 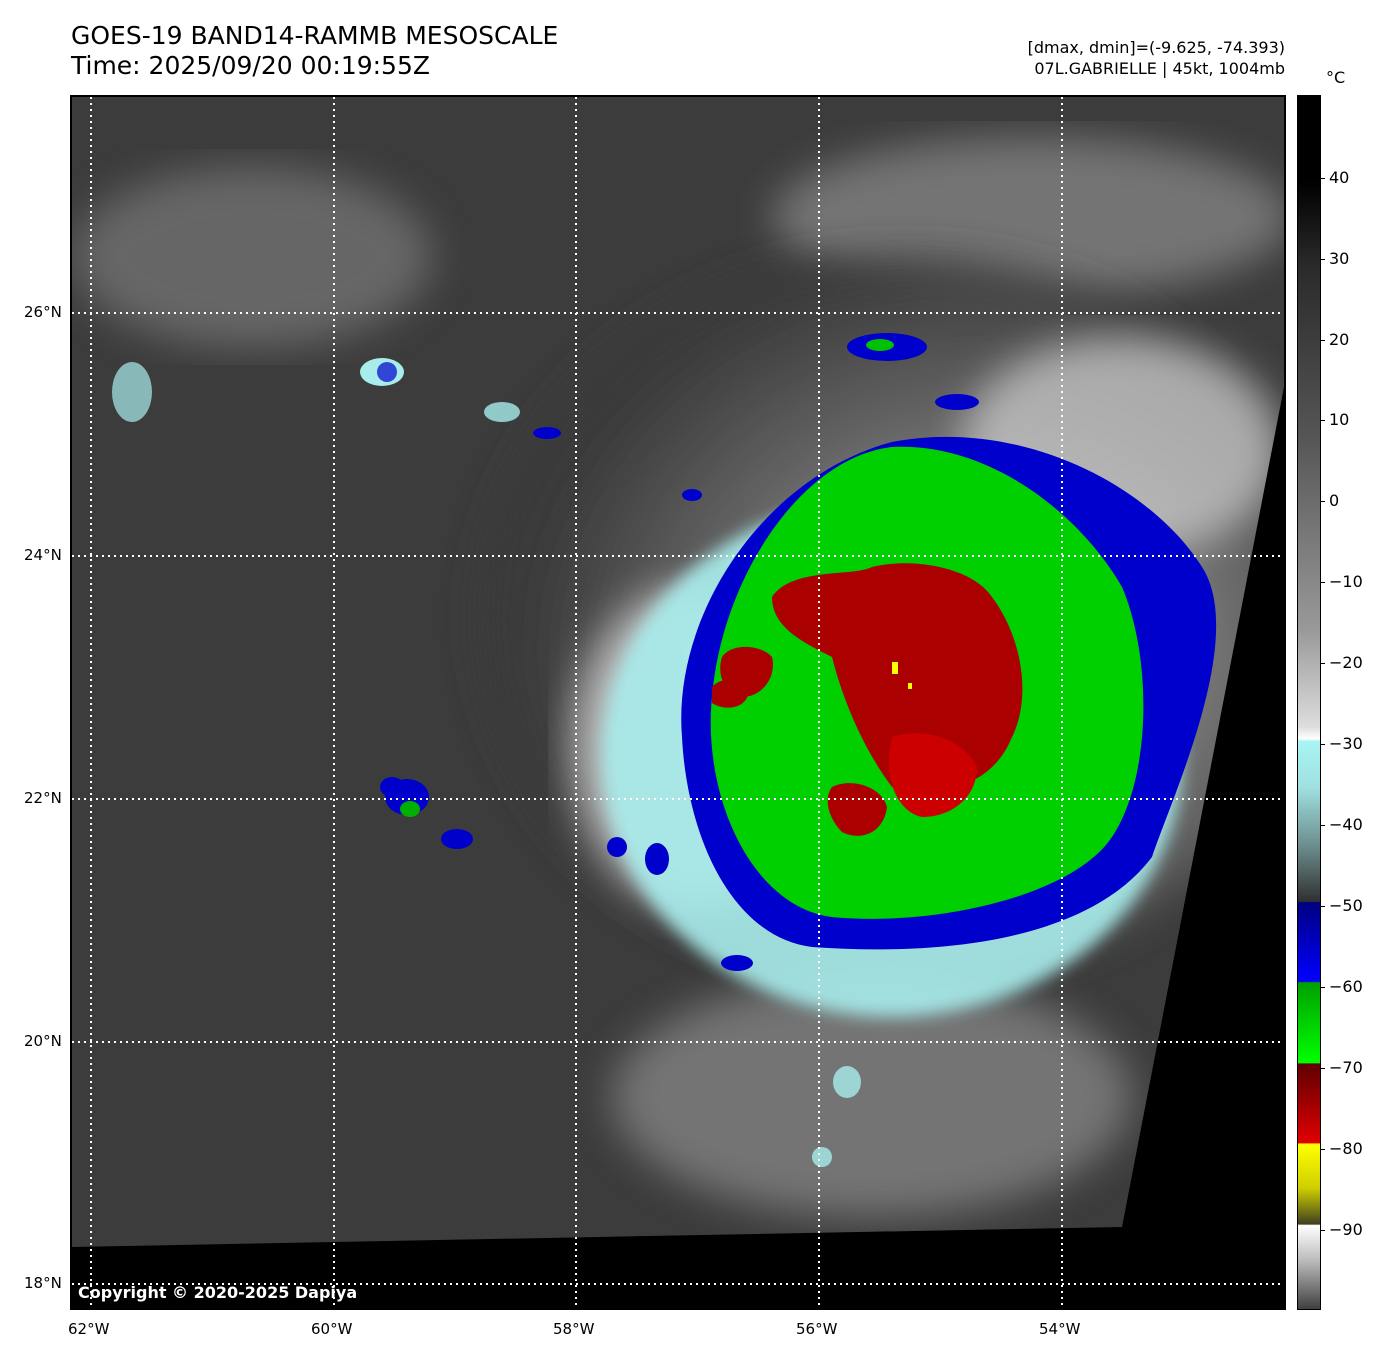 I want to click on colorbar-label: −90, so click(x=1346, y=1229).